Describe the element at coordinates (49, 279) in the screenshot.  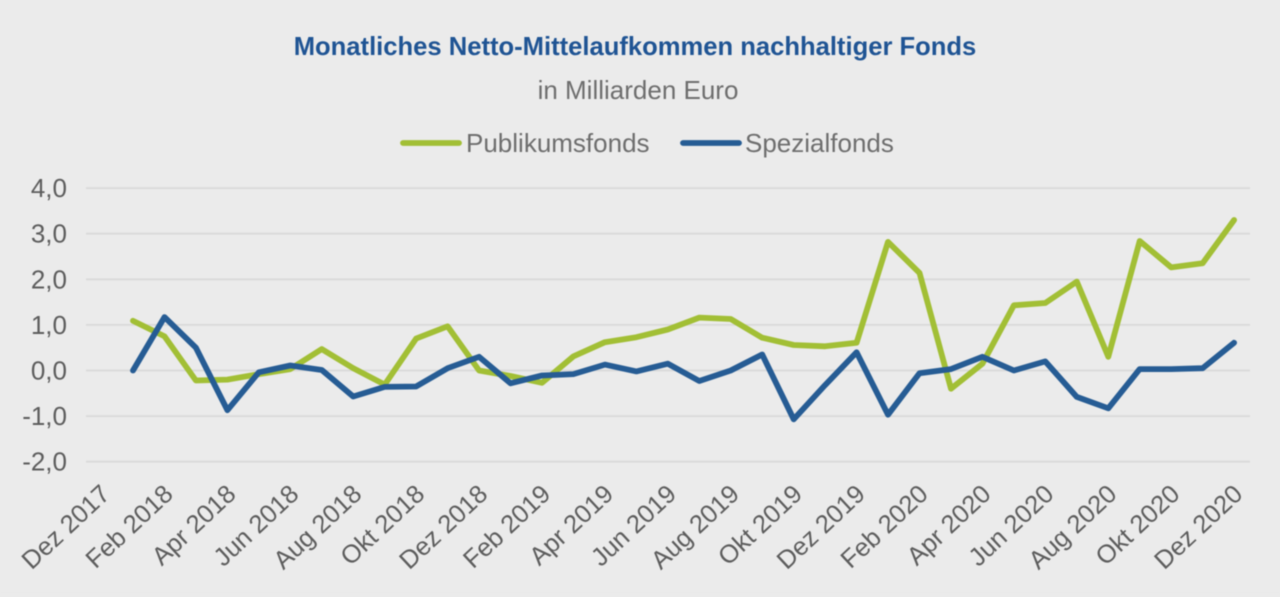
I see `svg-text: 2,0` at that location.